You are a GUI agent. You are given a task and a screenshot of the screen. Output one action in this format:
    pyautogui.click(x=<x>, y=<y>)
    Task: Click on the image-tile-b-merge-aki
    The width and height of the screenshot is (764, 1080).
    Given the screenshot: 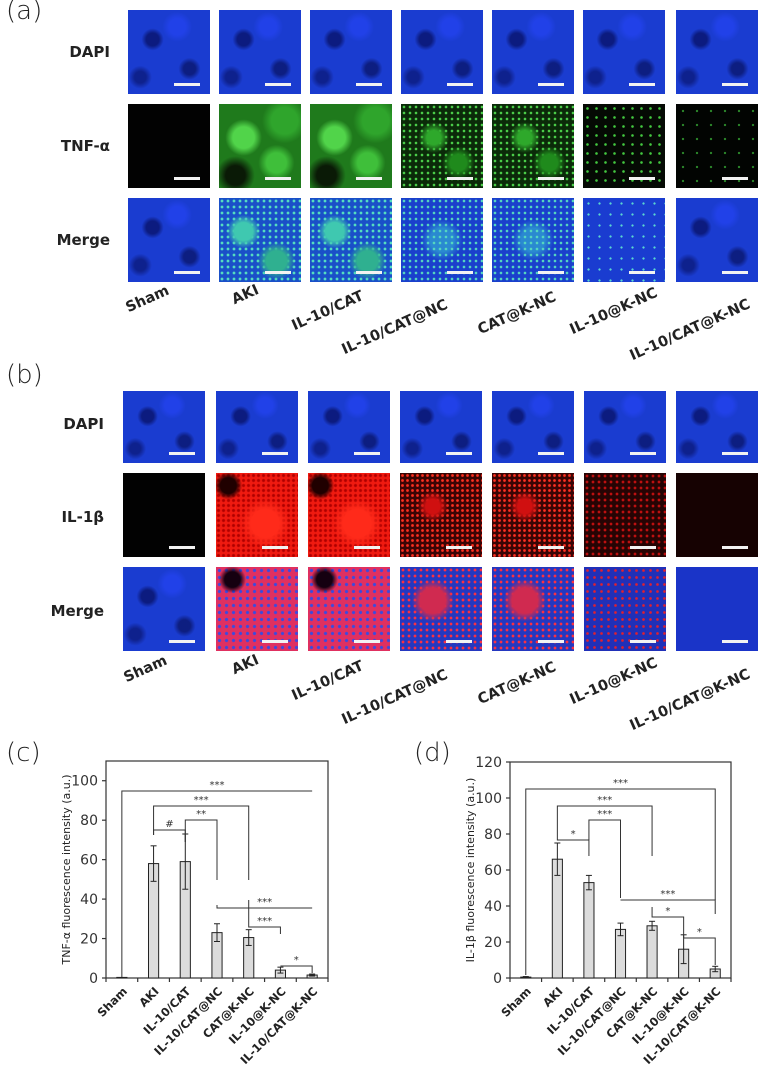 What is the action you would take?
    pyautogui.click(x=257, y=609)
    